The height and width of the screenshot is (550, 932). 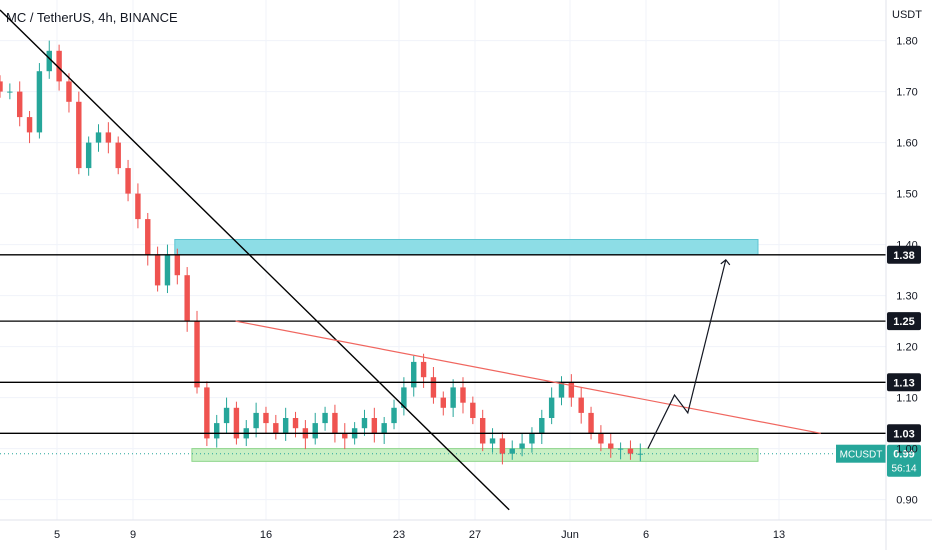 I want to click on last-price-value: 0.99, so click(x=903, y=455).